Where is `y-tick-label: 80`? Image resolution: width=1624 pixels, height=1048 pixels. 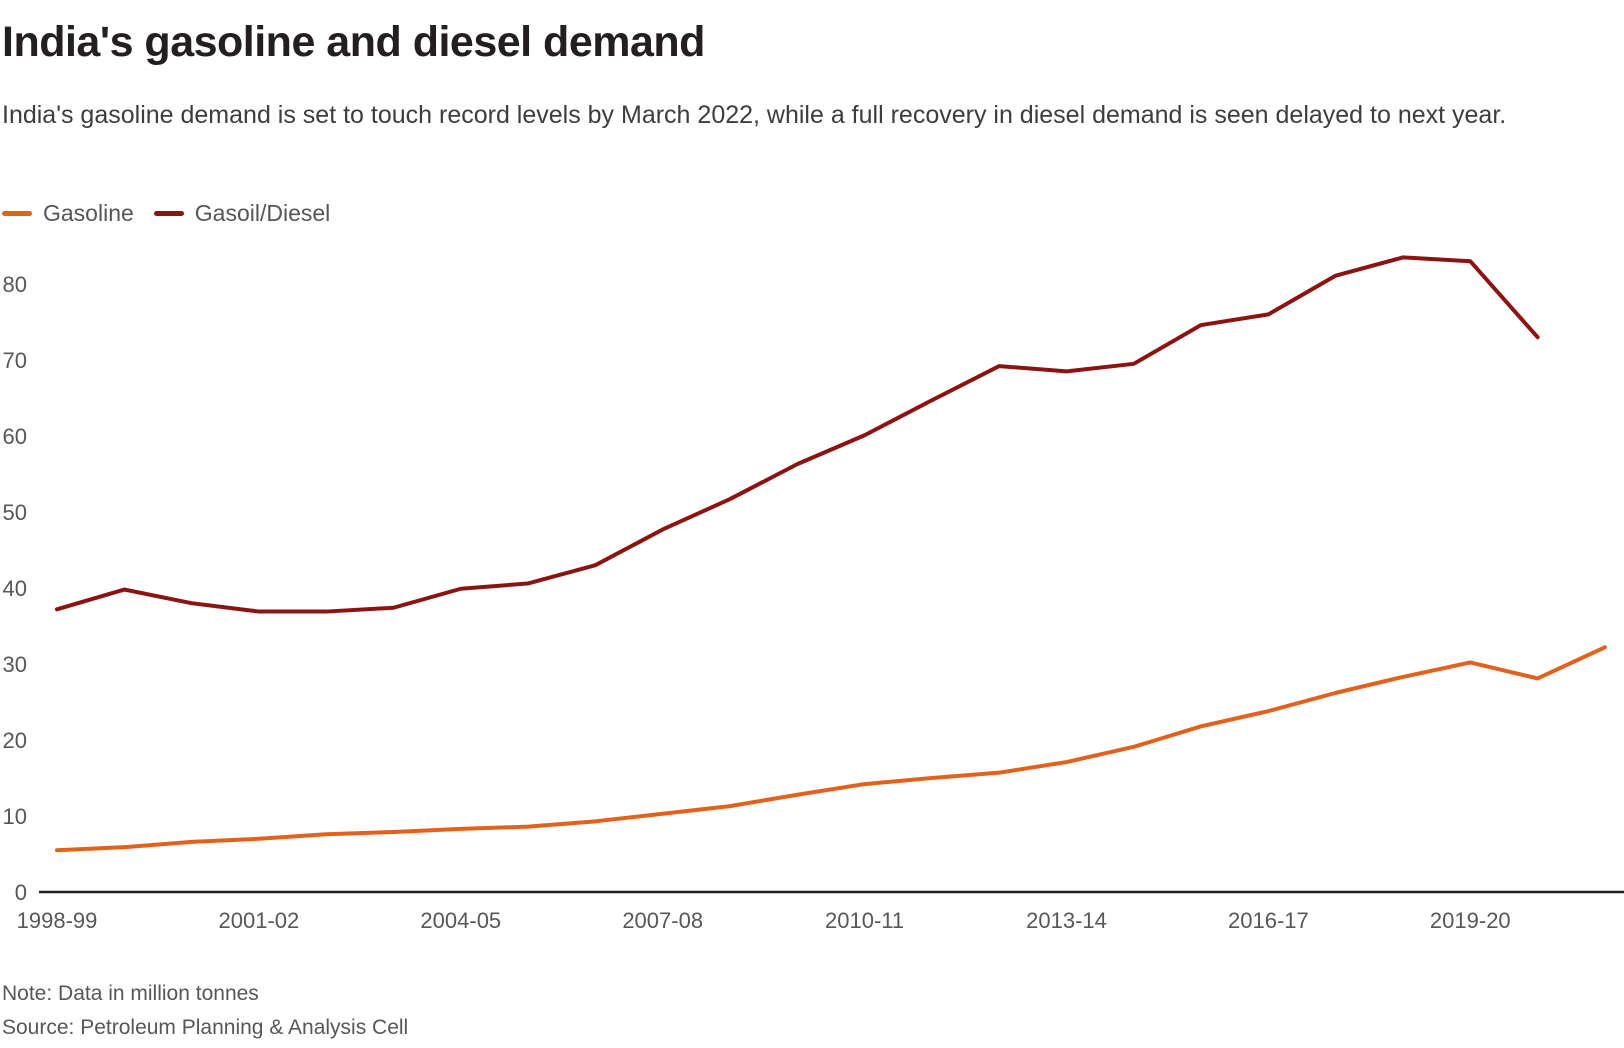 y-tick-label: 80 is located at coordinates (15, 284).